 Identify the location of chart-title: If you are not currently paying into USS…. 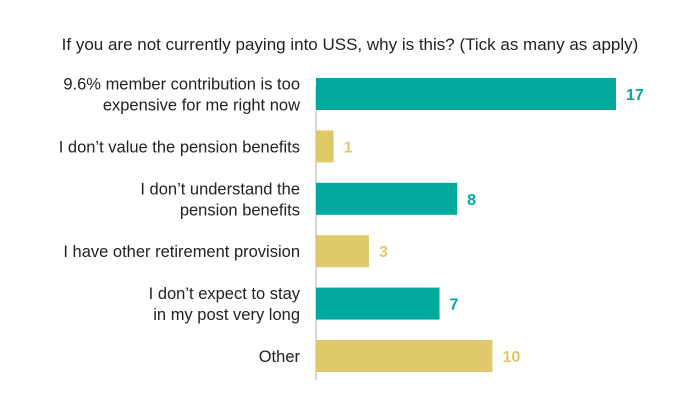
(350, 44).